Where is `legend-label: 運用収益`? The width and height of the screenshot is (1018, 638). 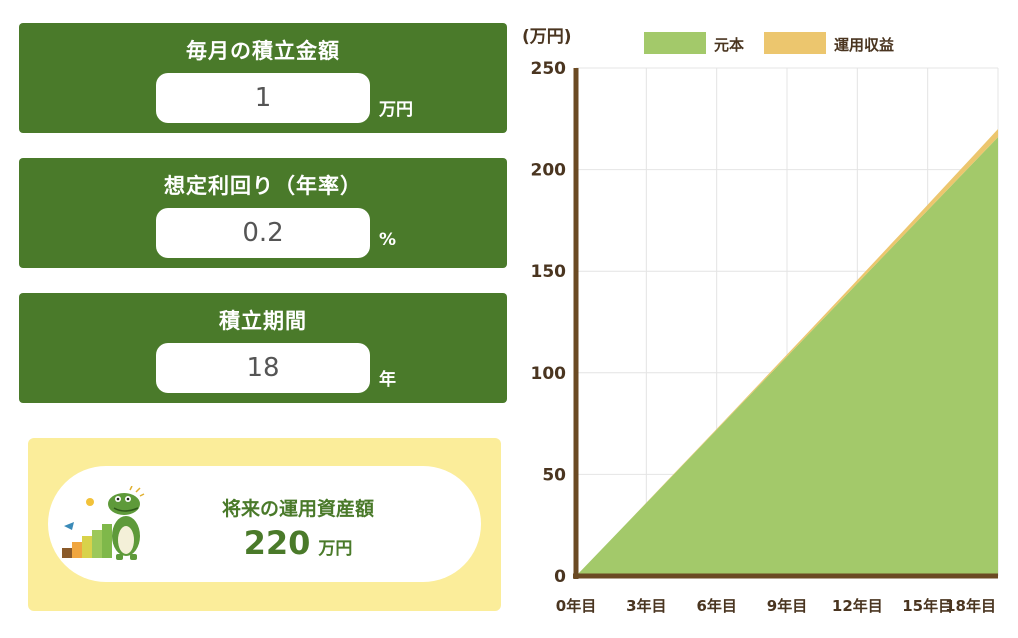 legend-label: 運用収益 is located at coordinates (864, 45).